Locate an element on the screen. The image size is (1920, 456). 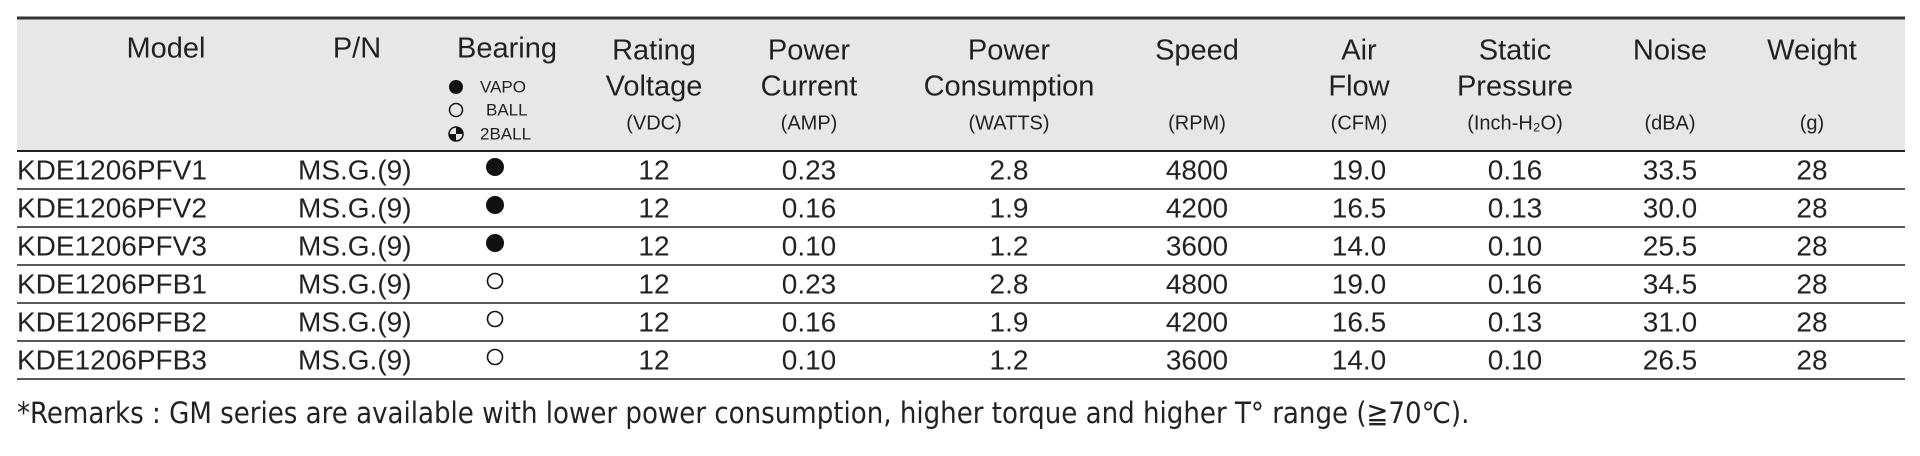
column-header: Voltage is located at coordinates (654, 87).